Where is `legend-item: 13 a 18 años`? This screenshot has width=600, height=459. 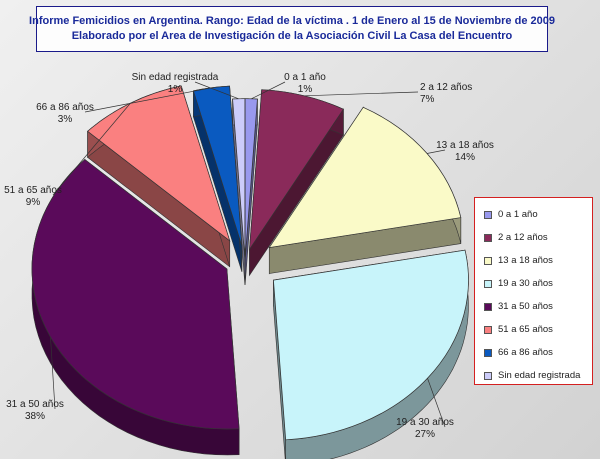 legend-item: 13 a 18 años is located at coordinates (538, 260).